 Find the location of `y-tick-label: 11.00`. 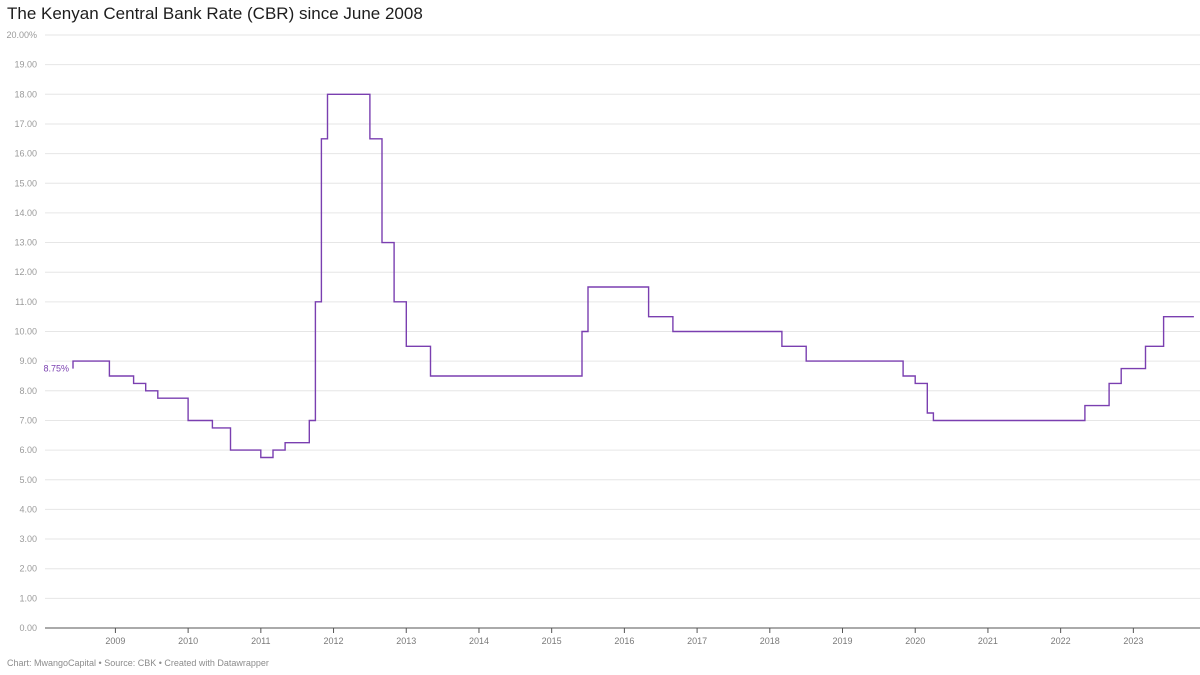

y-tick-label: 11.00 is located at coordinates (26, 302).